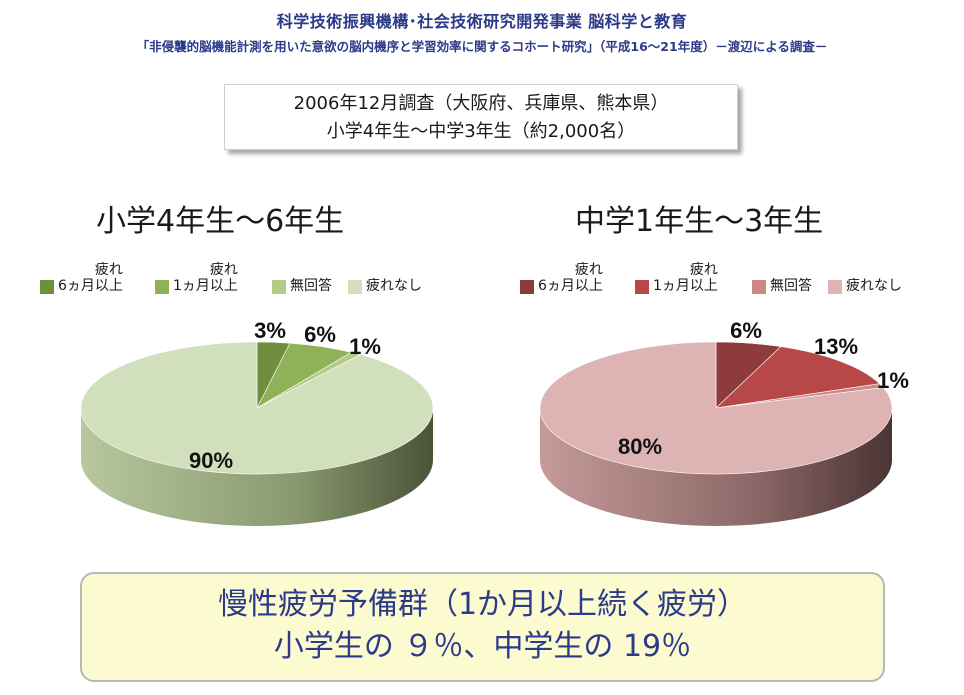 Image resolution: width=964 pixels, height=695 pixels. Describe the element at coordinates (481, 131) in the screenshot. I see `survey-population: 小学4年生～中学3年生（約2,000名）` at that location.